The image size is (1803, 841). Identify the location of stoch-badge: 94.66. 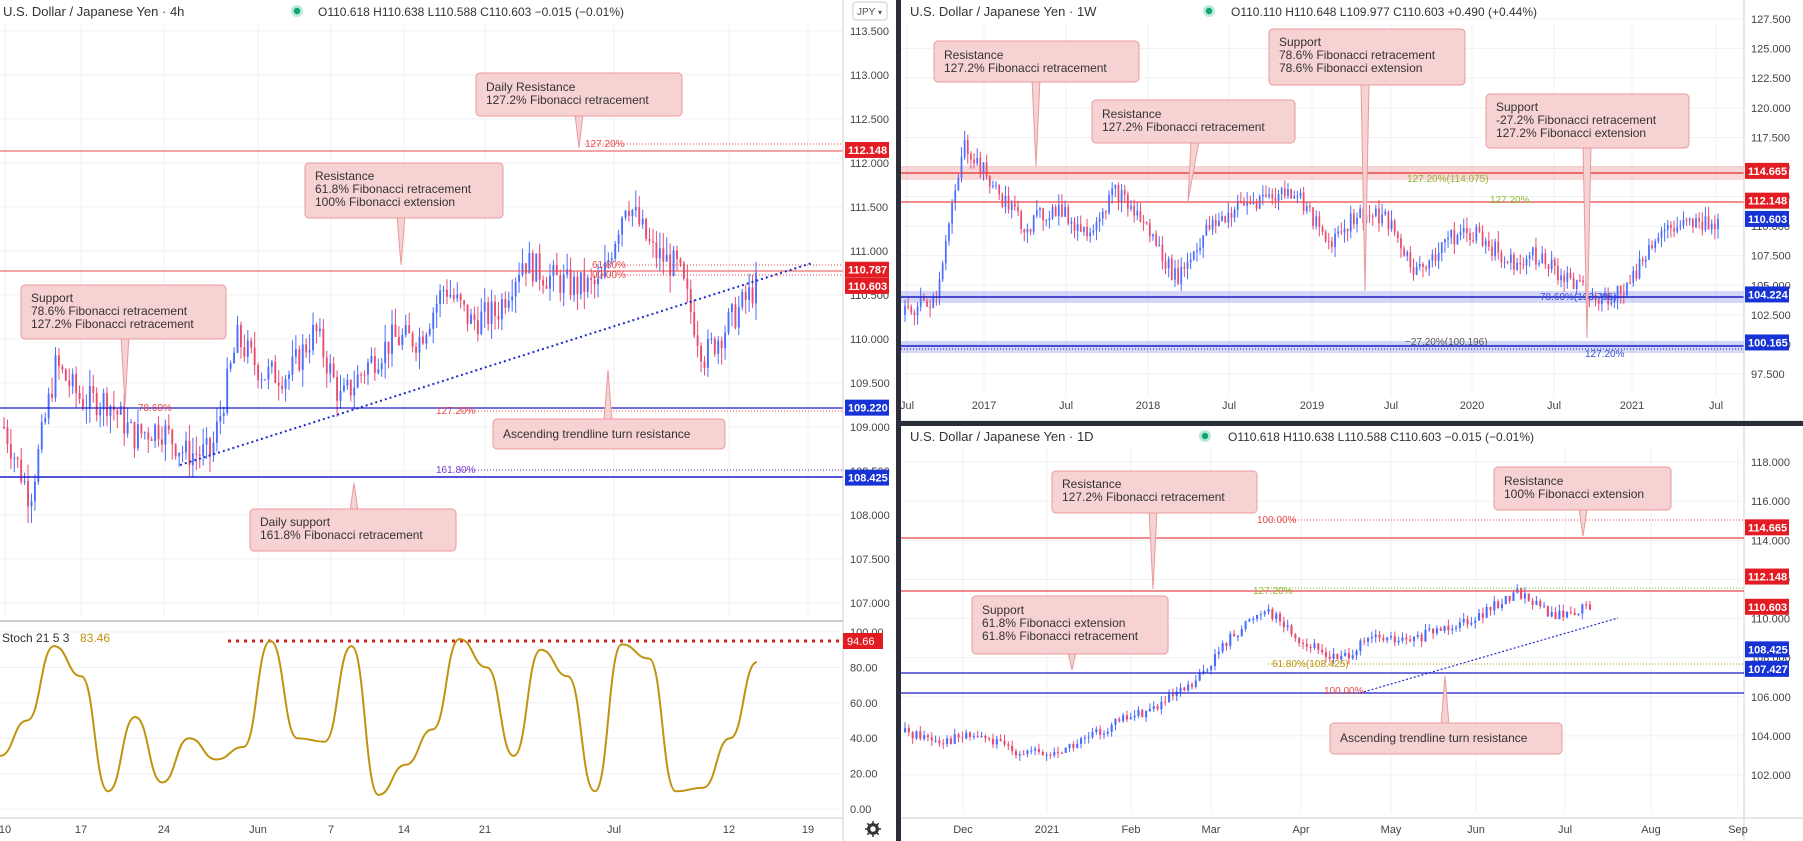
(863, 641).